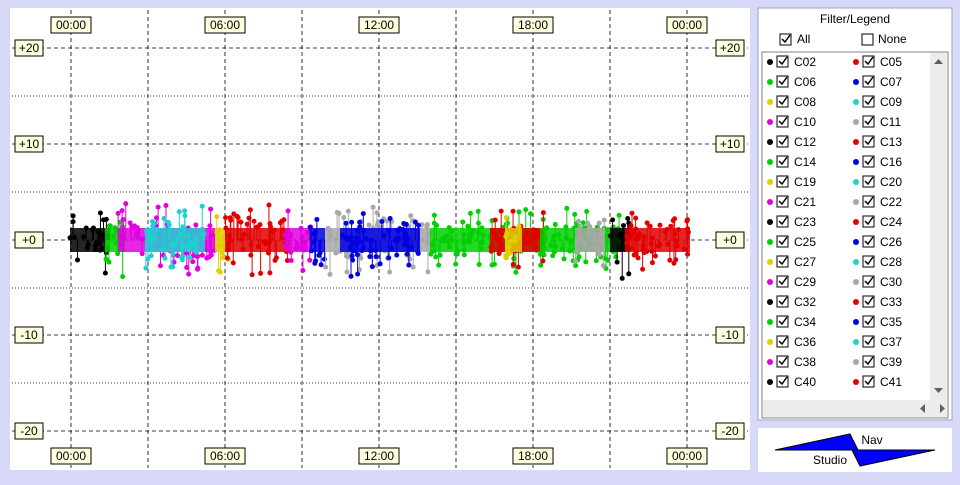  Describe the element at coordinates (877, 342) in the screenshot. I see `legend-item: C37` at that location.